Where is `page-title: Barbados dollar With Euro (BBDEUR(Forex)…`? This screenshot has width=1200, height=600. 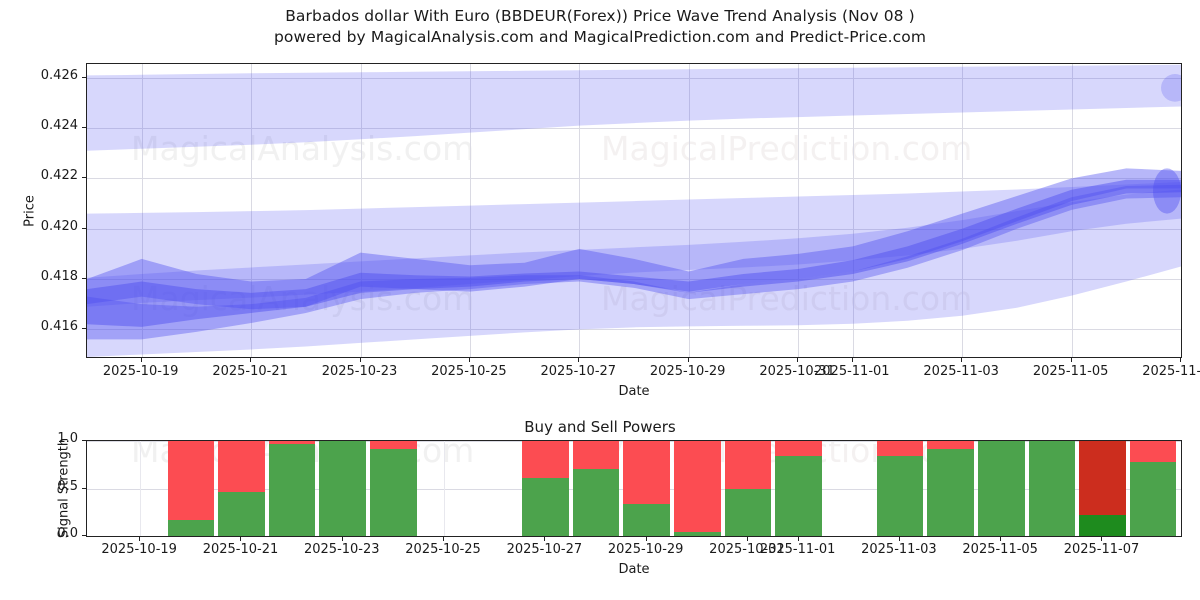
page-title: Barbados dollar With Euro (BBDEUR(Forex)… is located at coordinates (600, 27).